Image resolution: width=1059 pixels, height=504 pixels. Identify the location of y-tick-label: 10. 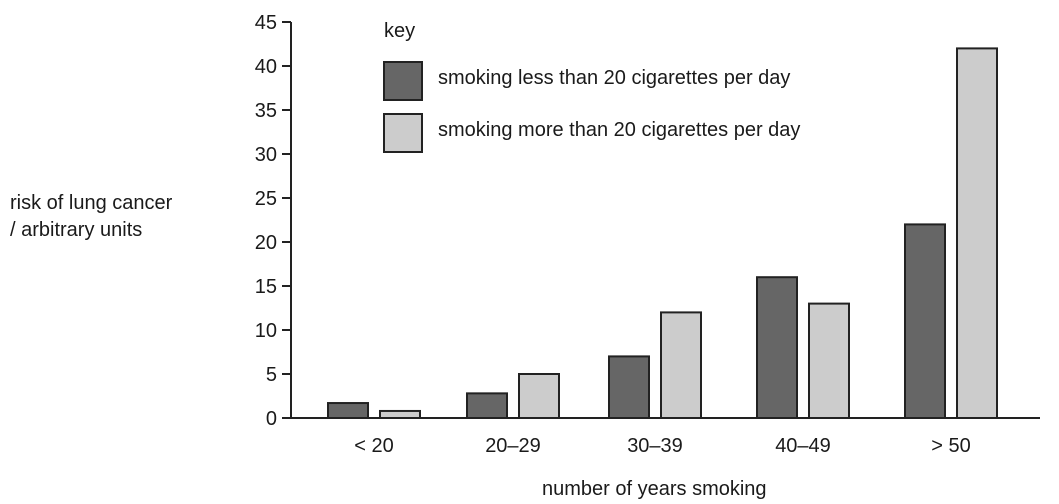
(266, 331).